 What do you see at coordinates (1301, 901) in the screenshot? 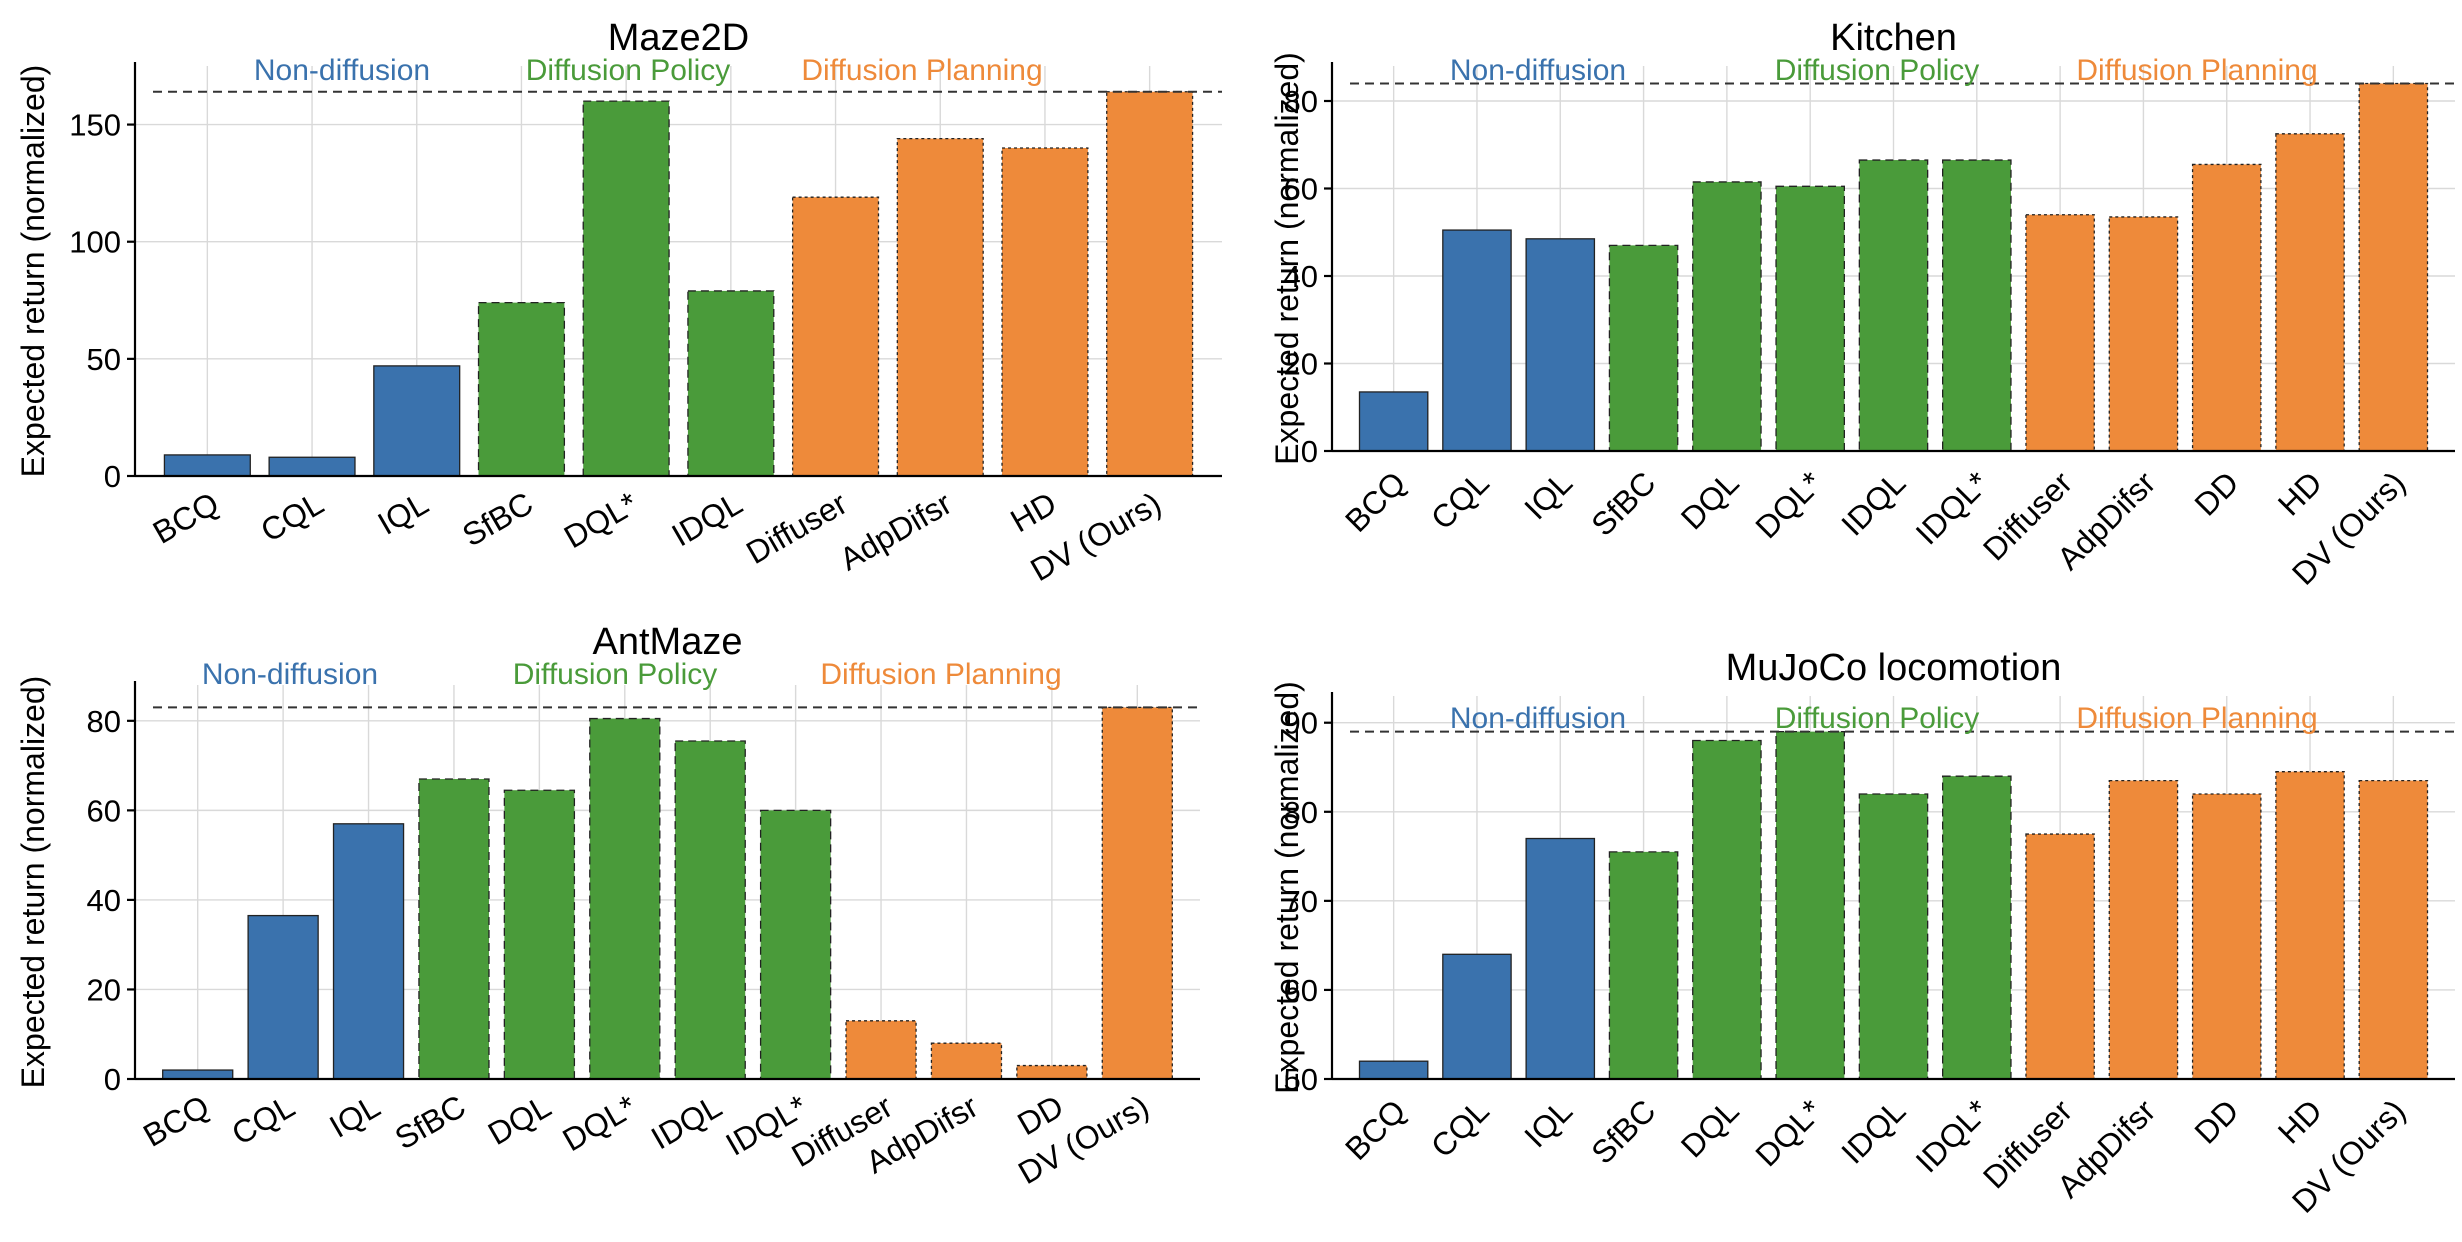
I see `y-tick-label: 70` at bounding box center [1301, 901].